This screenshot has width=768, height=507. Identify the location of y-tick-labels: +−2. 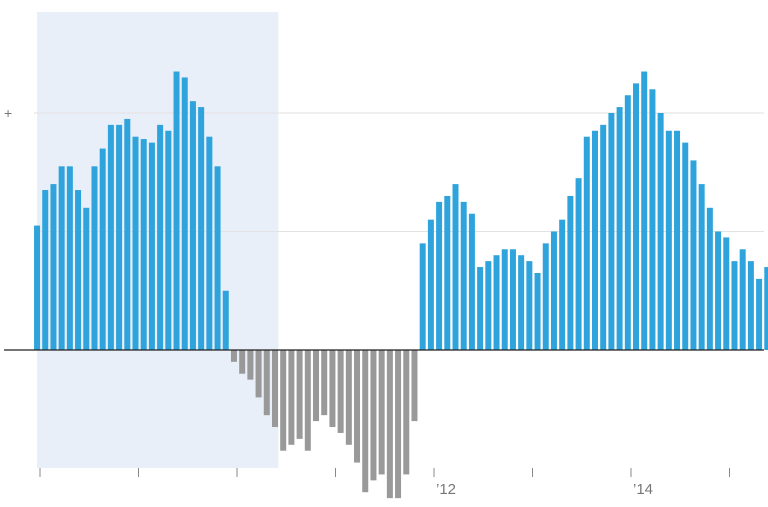
(8, 113).